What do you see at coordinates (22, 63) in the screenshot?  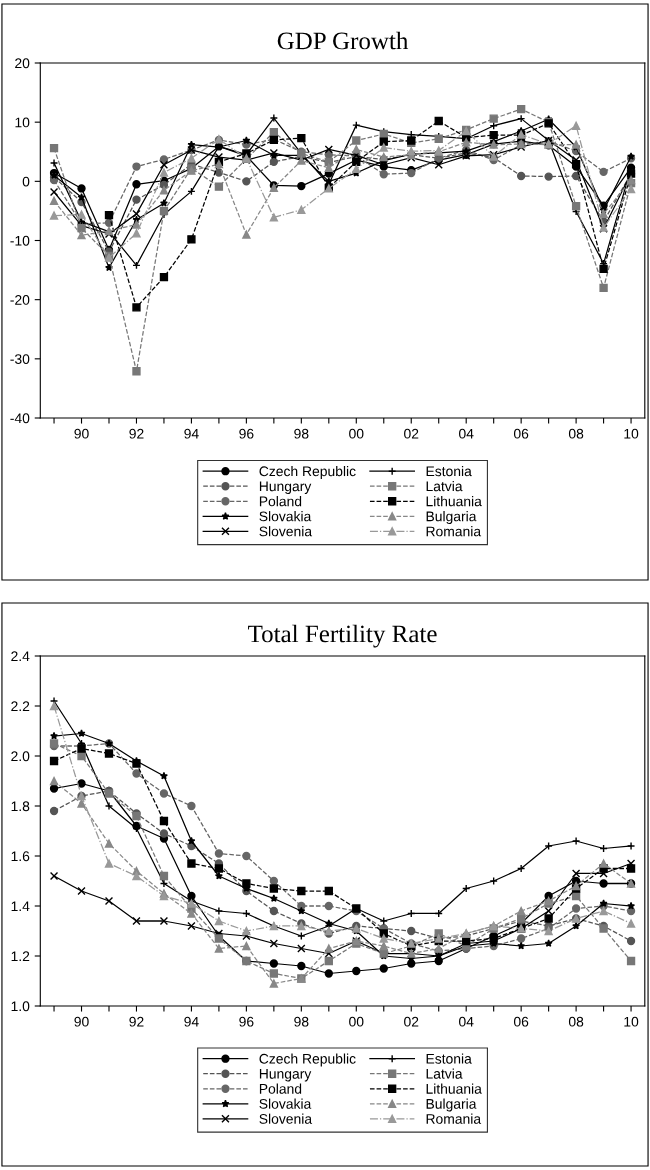 I see `y-tick-label: 20` at bounding box center [22, 63].